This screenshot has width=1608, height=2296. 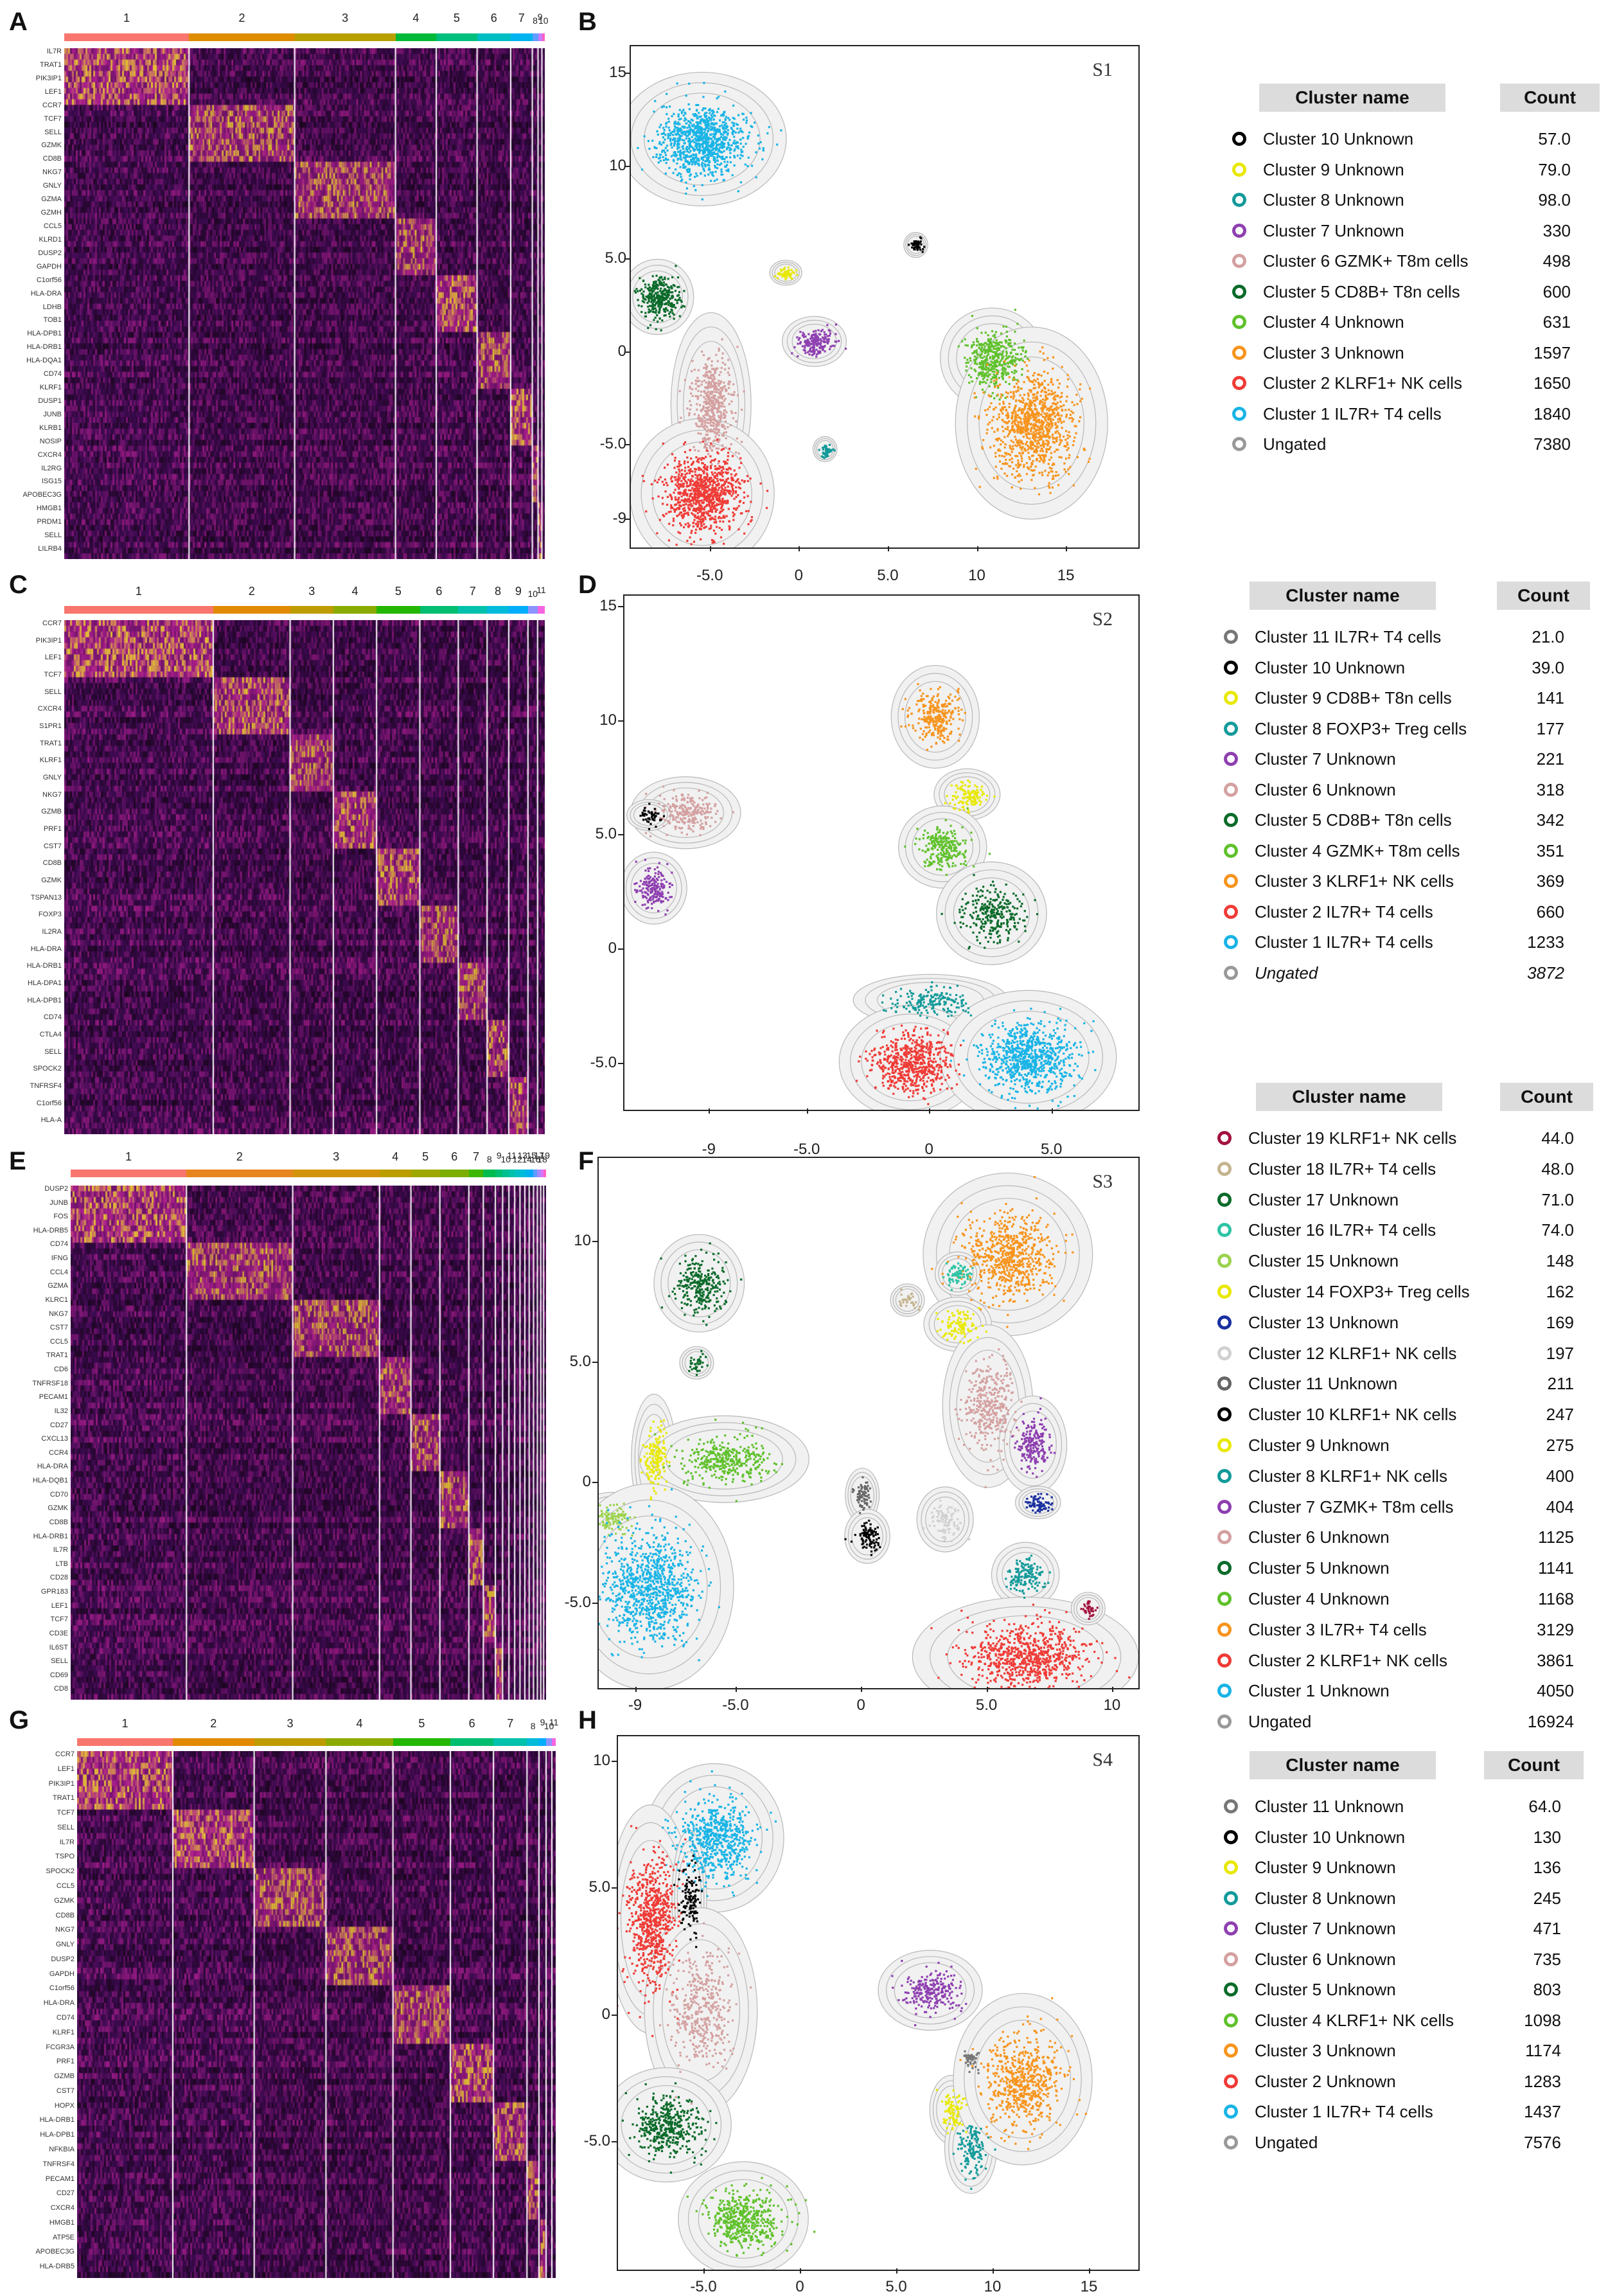 I want to click on legend-header-count: Count, so click(x=1550, y=98).